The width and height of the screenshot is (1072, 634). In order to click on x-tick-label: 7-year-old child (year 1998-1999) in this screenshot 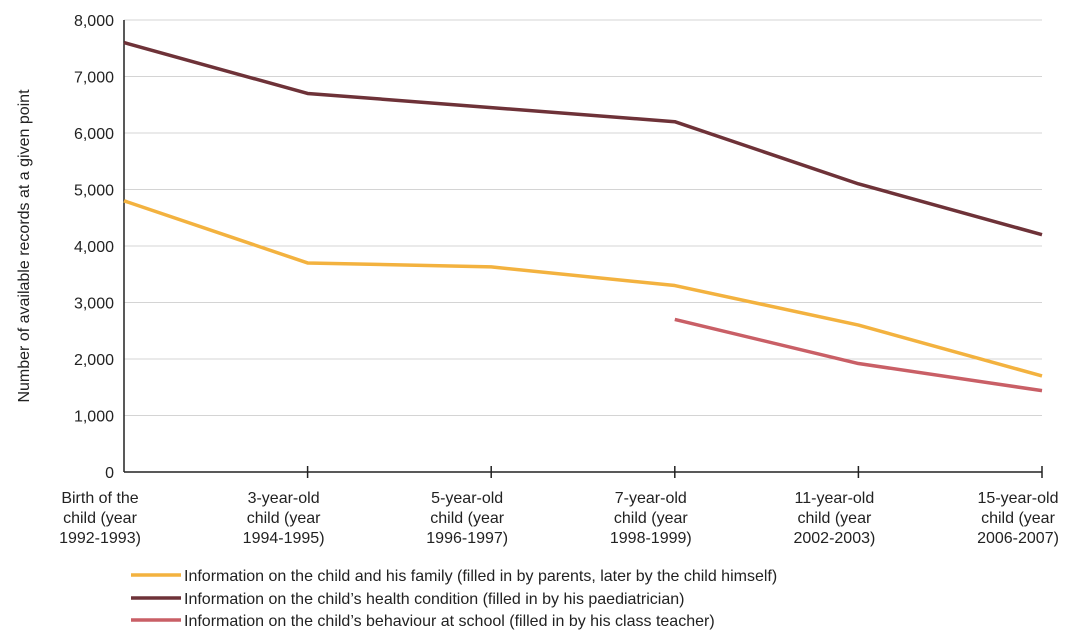, I will do `click(651, 518)`.